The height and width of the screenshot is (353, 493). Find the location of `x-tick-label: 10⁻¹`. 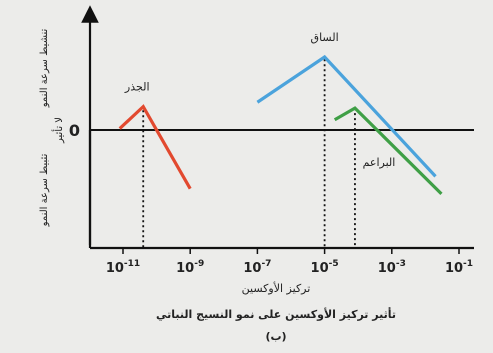

x-tick-label: 10⁻¹ is located at coordinates (459, 267).